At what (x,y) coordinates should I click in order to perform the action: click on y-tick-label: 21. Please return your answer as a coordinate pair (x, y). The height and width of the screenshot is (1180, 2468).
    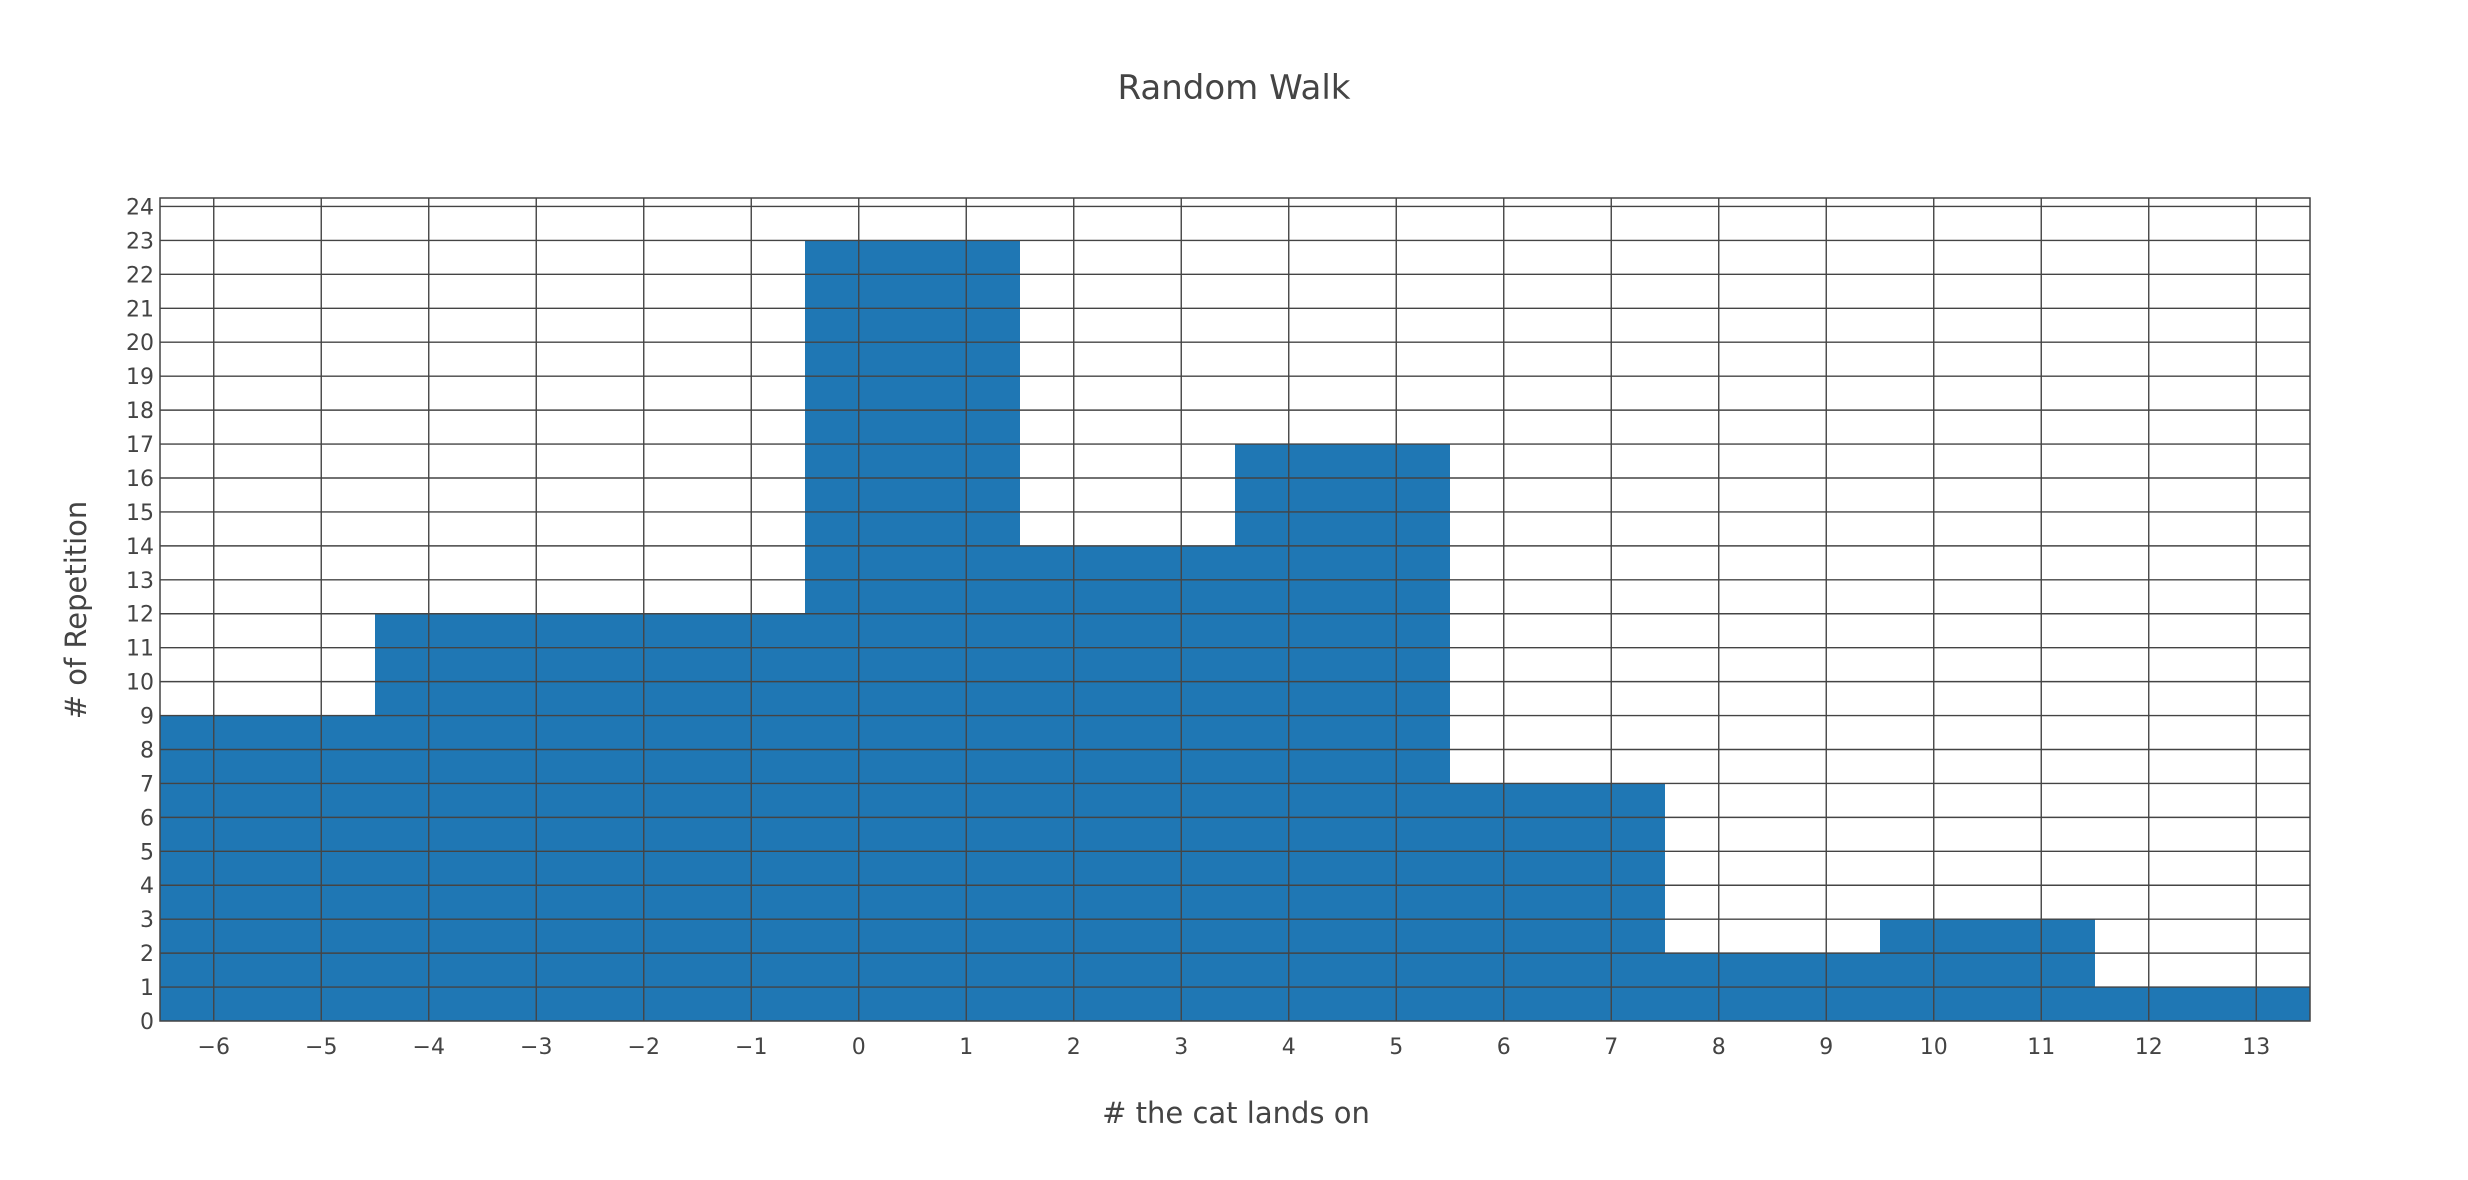
    Looking at the image, I should click on (140, 309).